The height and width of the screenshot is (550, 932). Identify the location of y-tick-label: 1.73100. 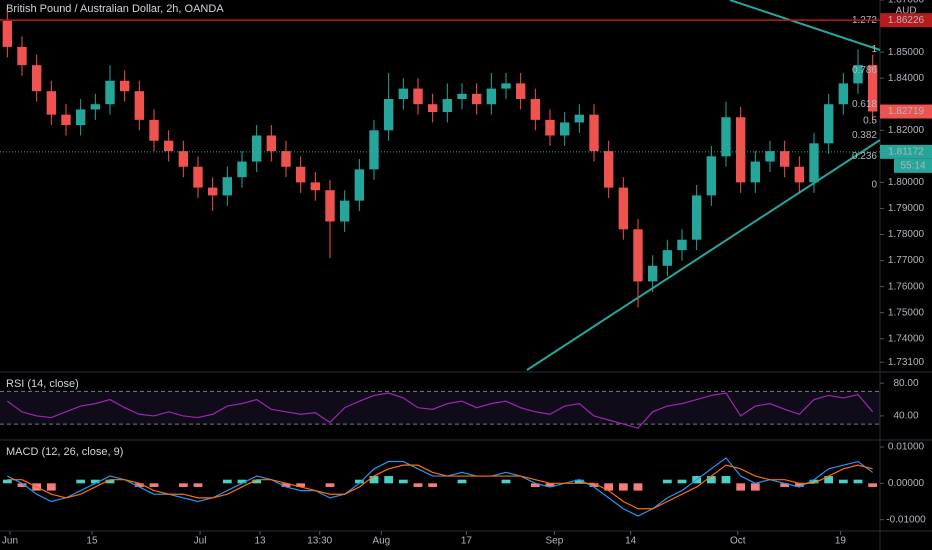
(906, 362).